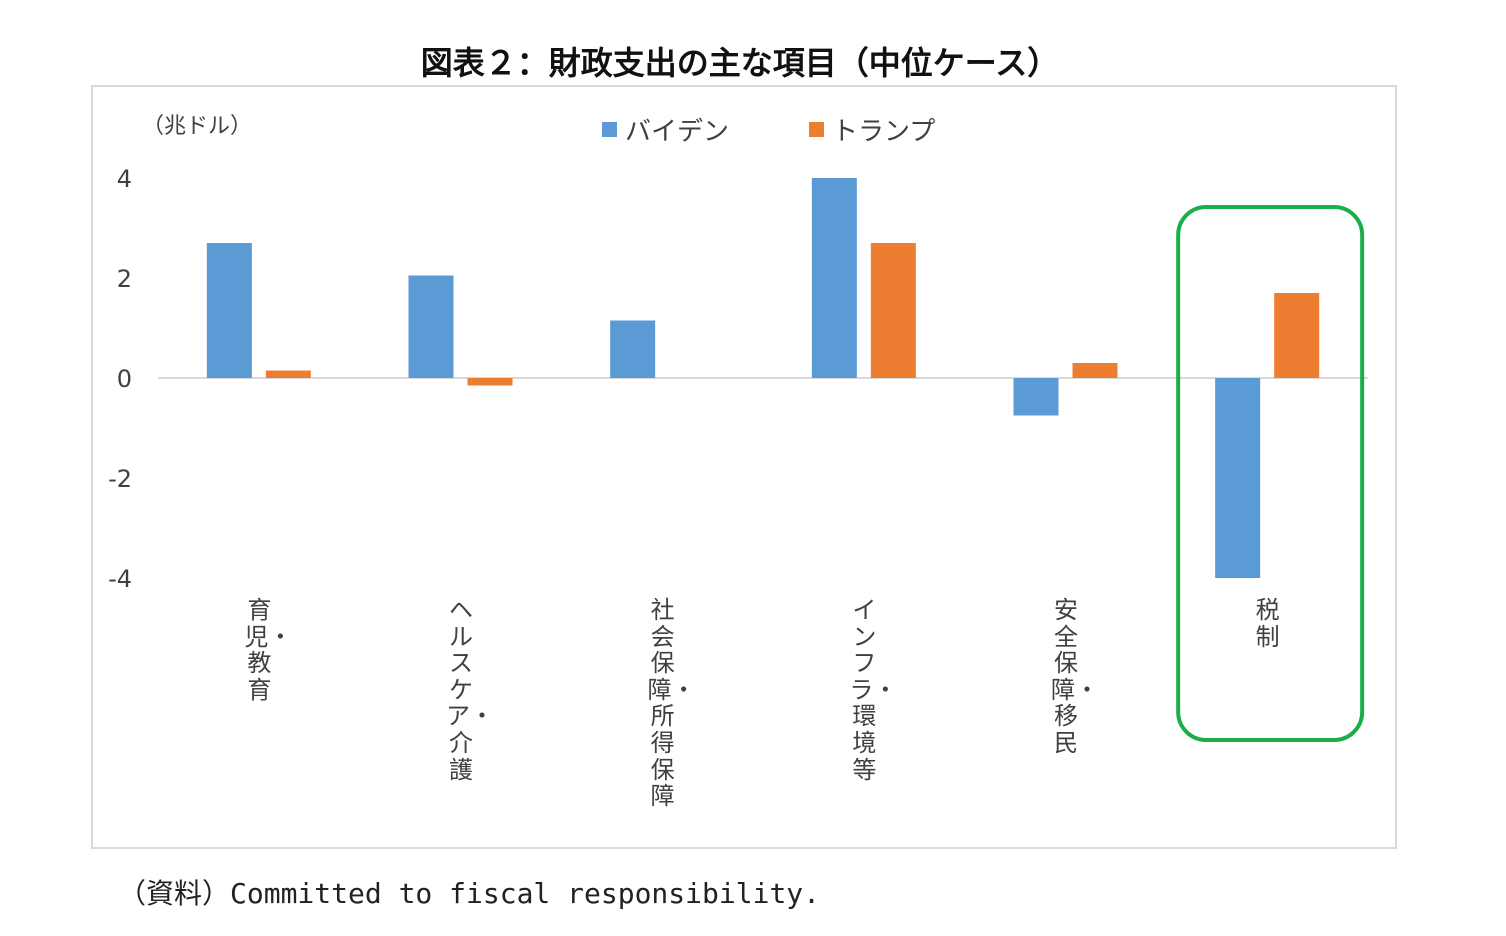 The image size is (1506, 936). I want to click on legend-swatch-trump, so click(816, 129).